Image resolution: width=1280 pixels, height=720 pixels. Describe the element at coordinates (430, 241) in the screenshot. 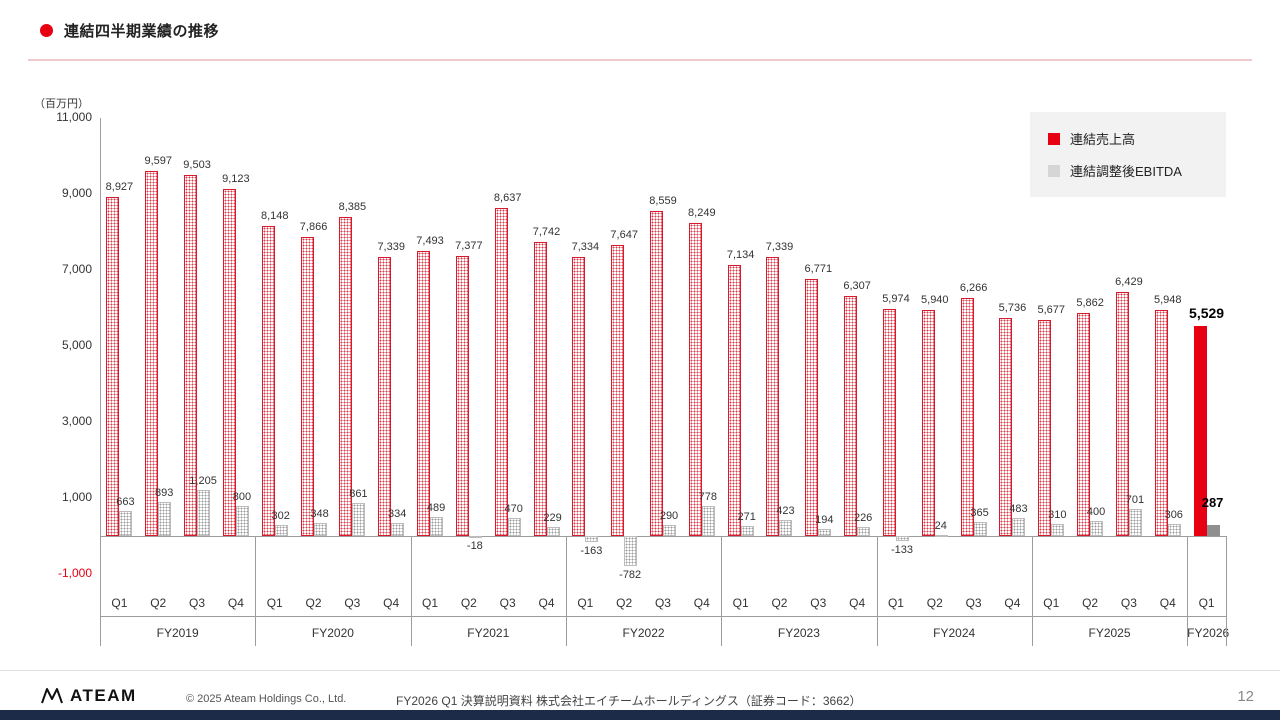

I see `sales-value-label: 7,493` at that location.